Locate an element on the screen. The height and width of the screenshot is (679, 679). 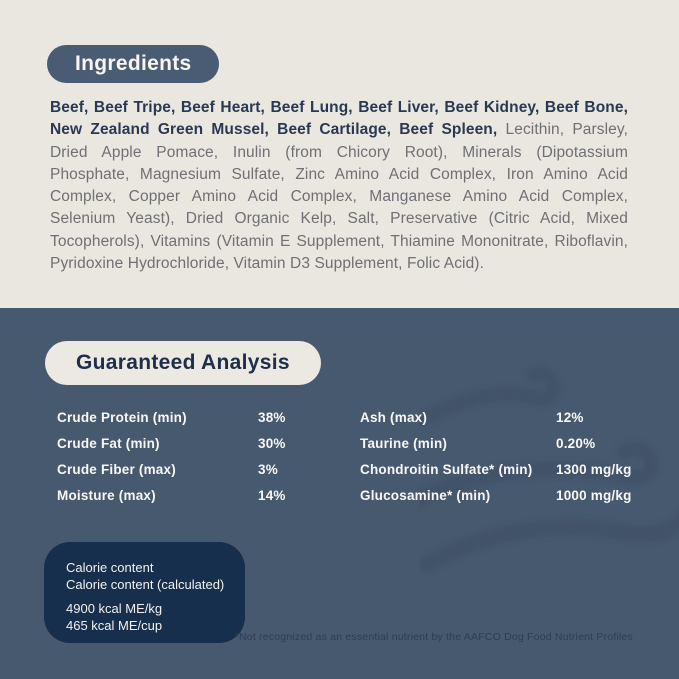
table-row: Crude Protein (min) 38% is located at coordinates (208, 417).